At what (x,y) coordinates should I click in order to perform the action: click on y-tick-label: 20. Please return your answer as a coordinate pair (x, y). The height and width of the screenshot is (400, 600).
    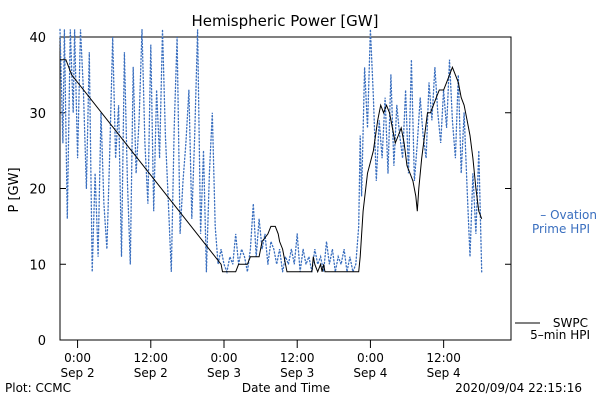
    Looking at the image, I should click on (37, 190).